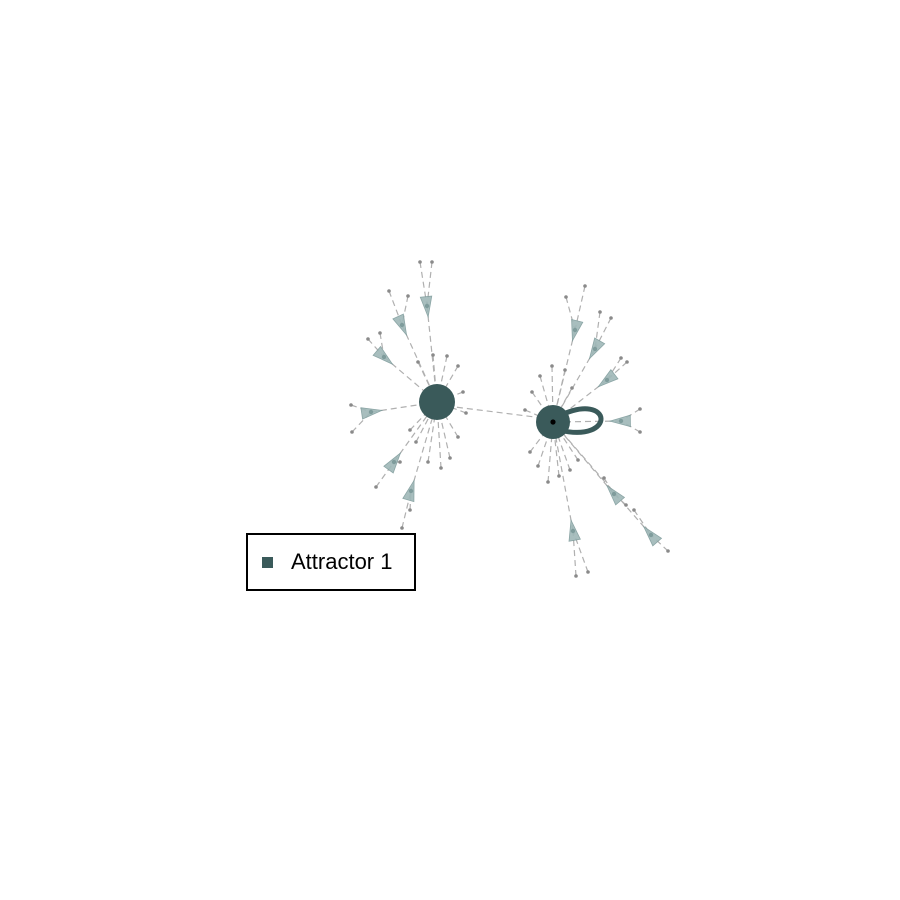  I want to click on fan-node-right-2-core, so click(607, 380).